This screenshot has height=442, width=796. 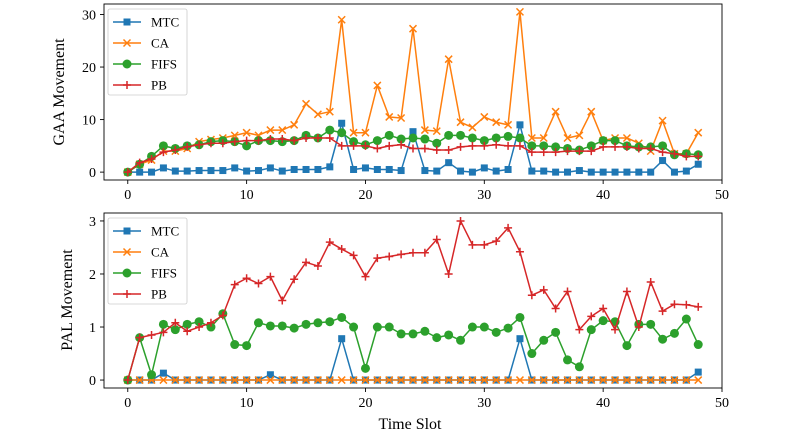 I want to click on y-tick-label: 0, so click(x=92, y=381).